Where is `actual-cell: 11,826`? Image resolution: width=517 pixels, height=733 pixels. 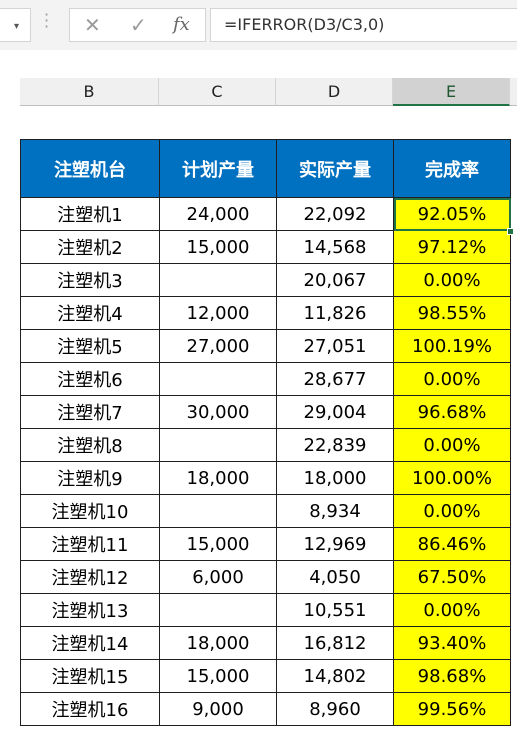 actual-cell: 11,826 is located at coordinates (335, 313).